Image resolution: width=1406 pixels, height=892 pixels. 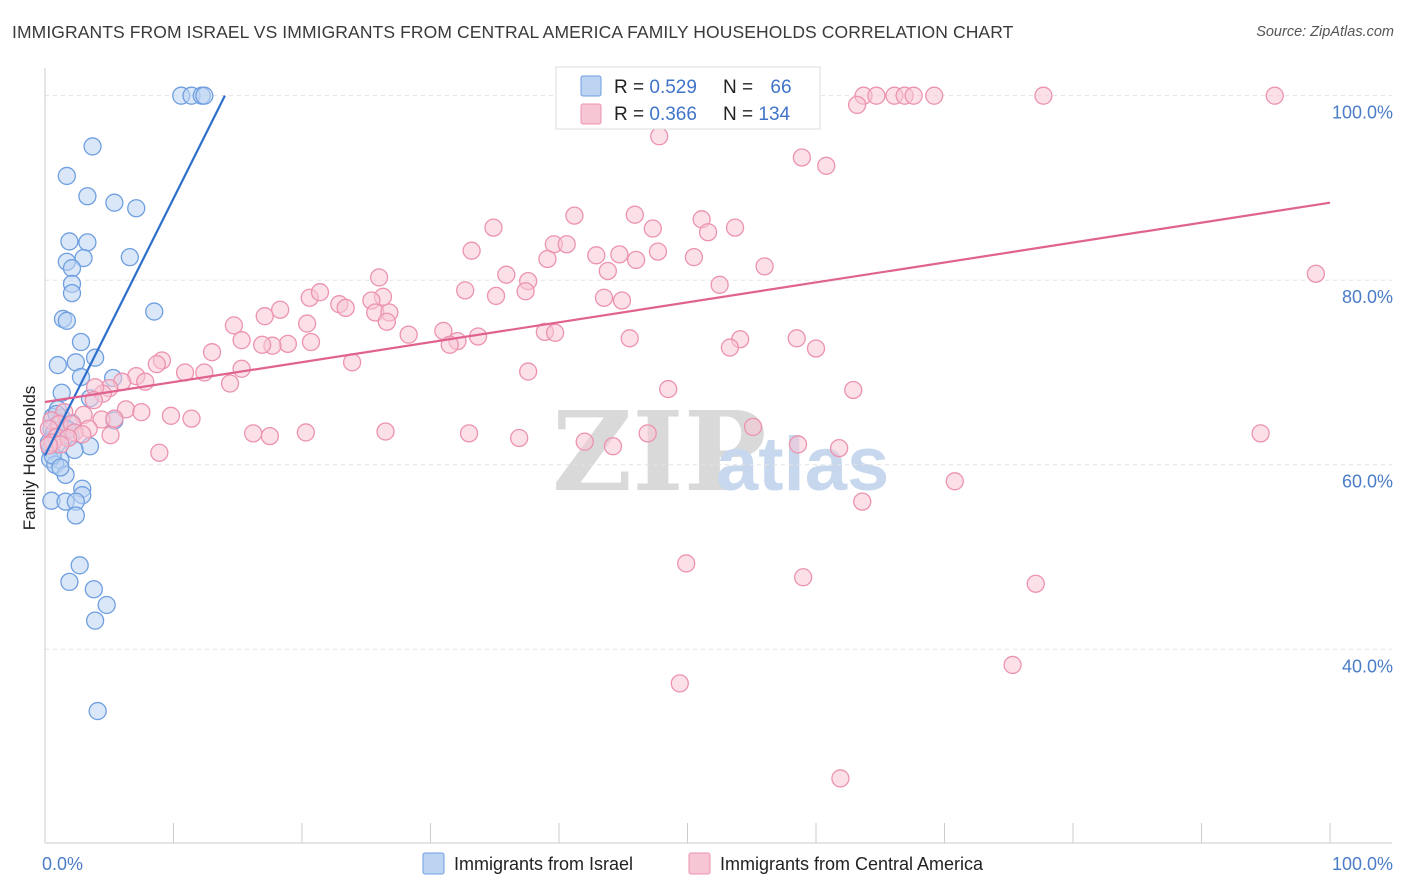 I want to click on x-tick-labels: 0.0% 100.0%, so click(x=717, y=864).